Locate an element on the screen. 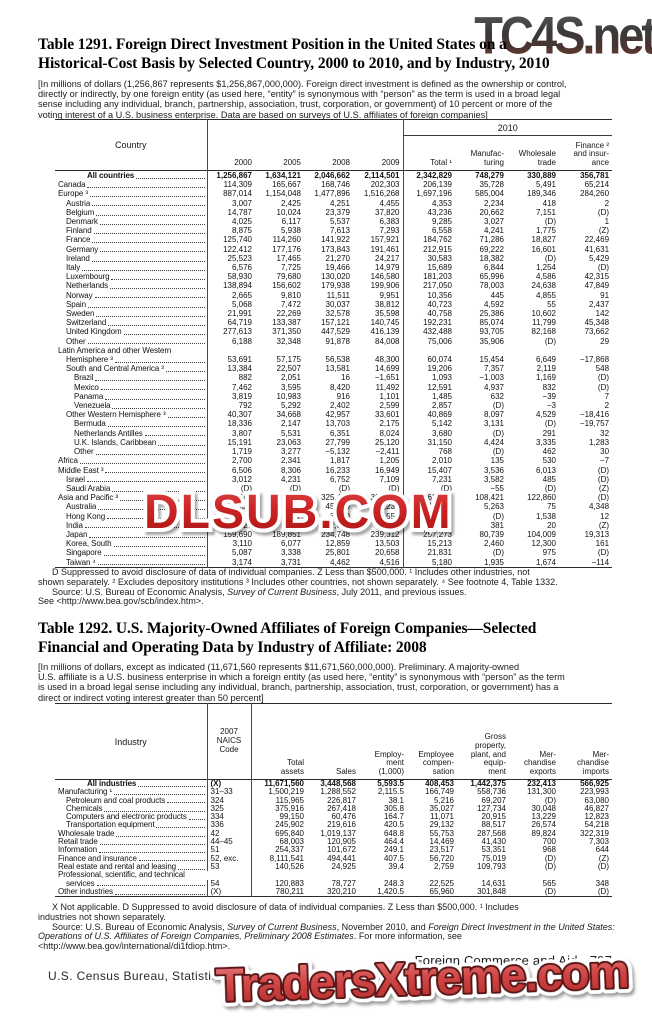 The image size is (652, 1024). data-cell: 2 is located at coordinates (607, 406).